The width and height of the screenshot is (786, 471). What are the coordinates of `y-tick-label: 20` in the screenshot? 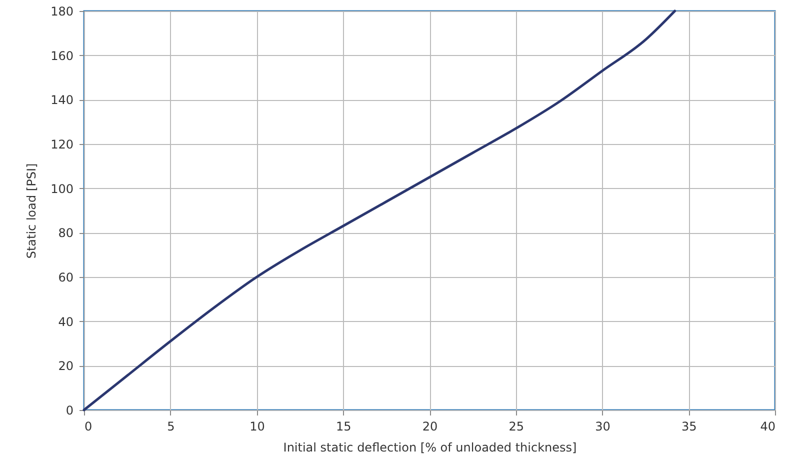 It's located at (66, 366).